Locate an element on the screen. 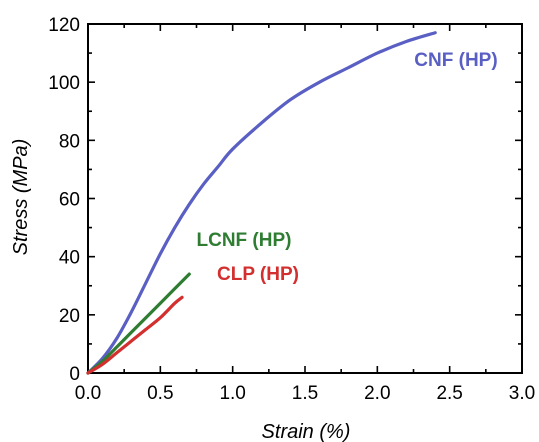  y-tick-label: 120 is located at coordinates (64, 25).